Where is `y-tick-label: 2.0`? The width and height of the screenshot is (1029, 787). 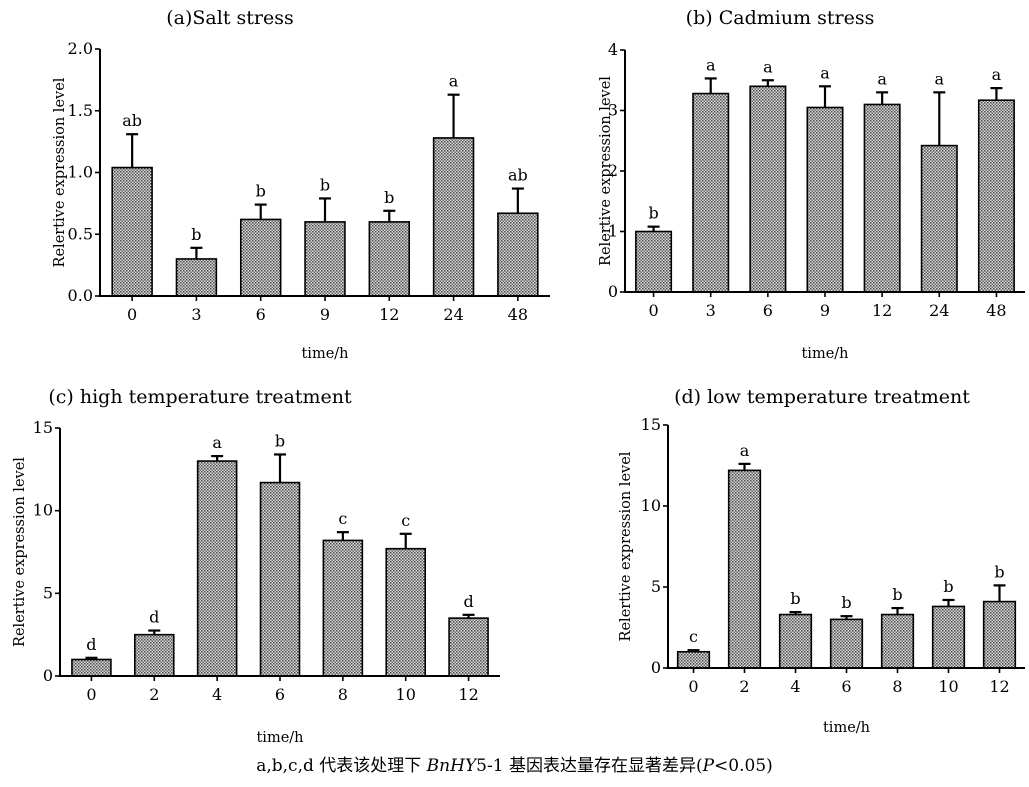 y-tick-label: 2.0 is located at coordinates (80, 48).